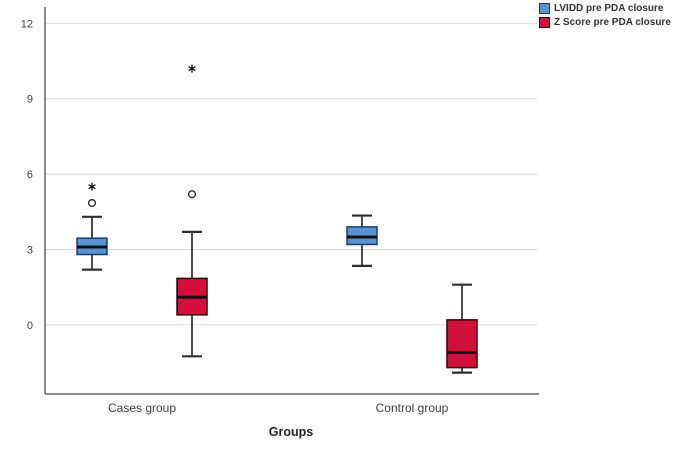 This screenshot has width=685, height=451. I want to click on y-tick-label: 9, so click(30, 100).